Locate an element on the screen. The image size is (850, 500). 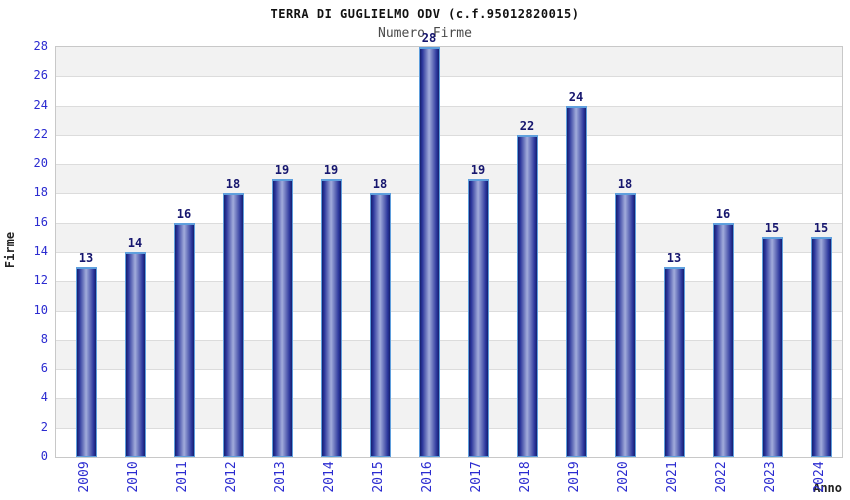
x-tick-label: 2024 is located at coordinates (819, 477).